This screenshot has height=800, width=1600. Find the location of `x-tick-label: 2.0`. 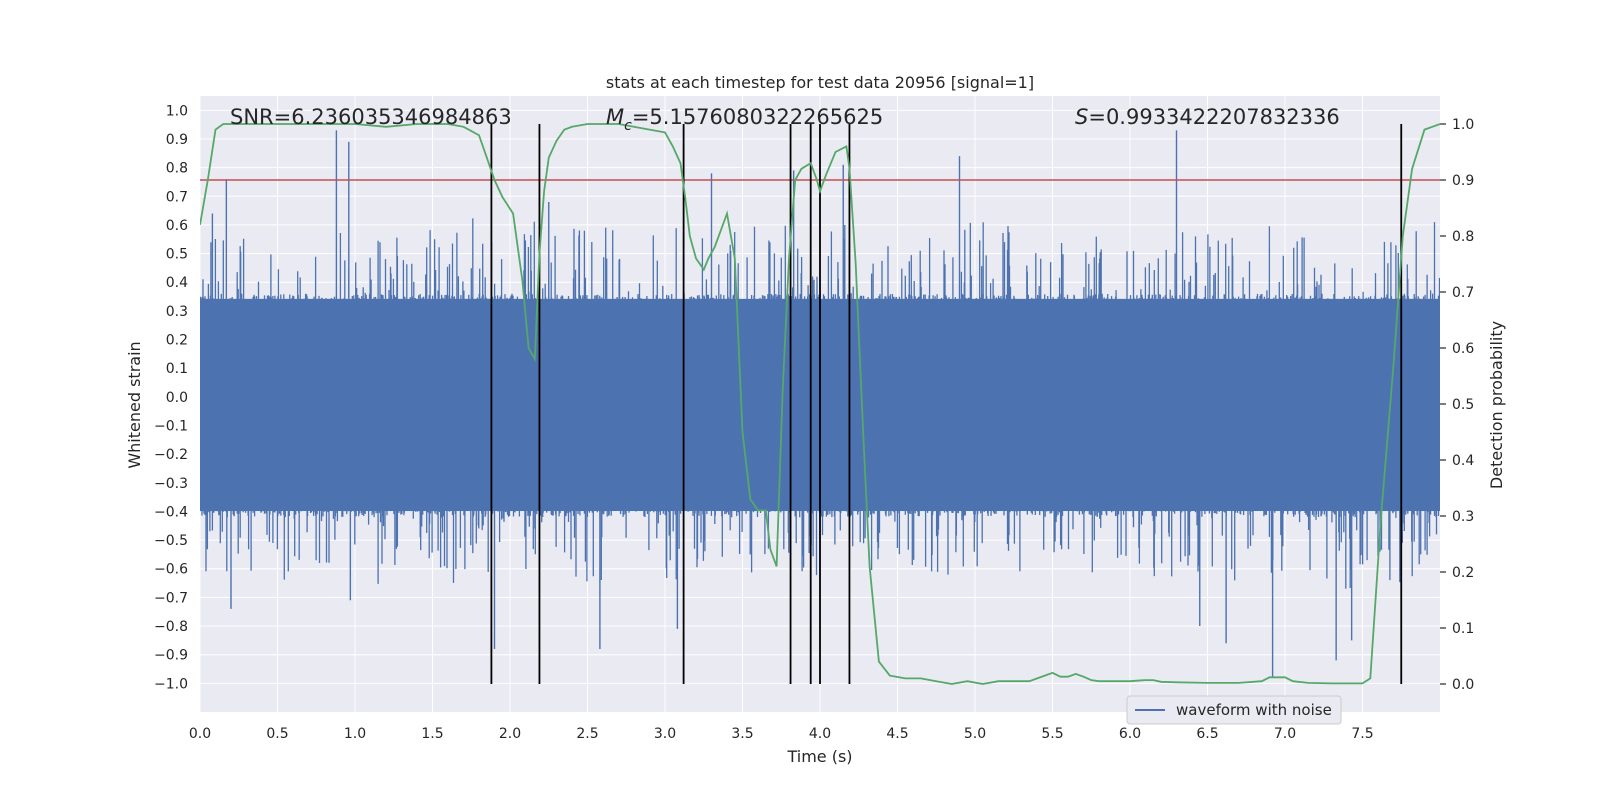

x-tick-label: 2.0 is located at coordinates (510, 734).